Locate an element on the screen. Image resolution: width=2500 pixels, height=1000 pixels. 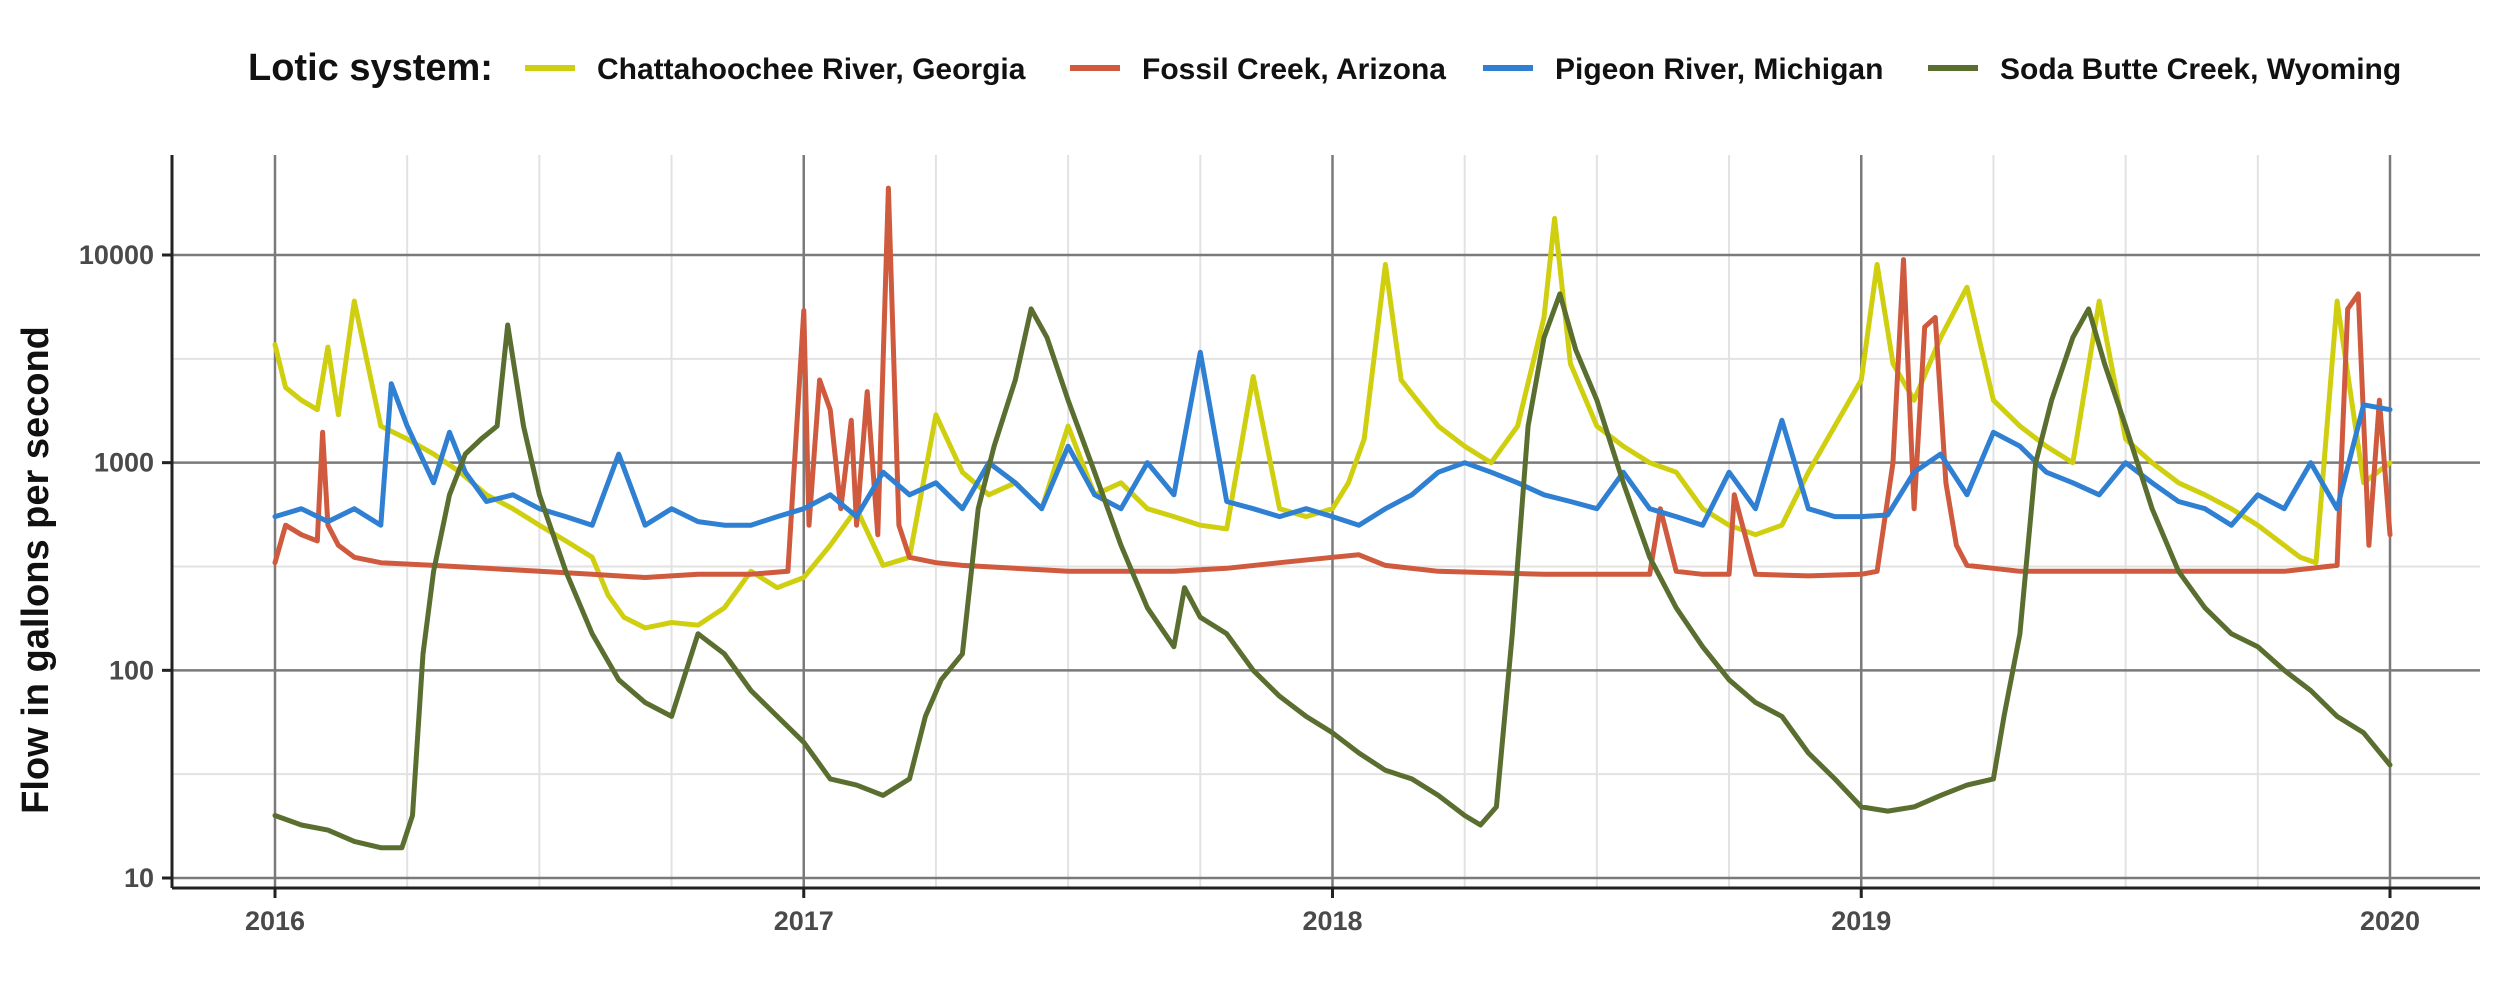
legend-label: Fossil Creek, Arizona is located at coordinates (1294, 69).